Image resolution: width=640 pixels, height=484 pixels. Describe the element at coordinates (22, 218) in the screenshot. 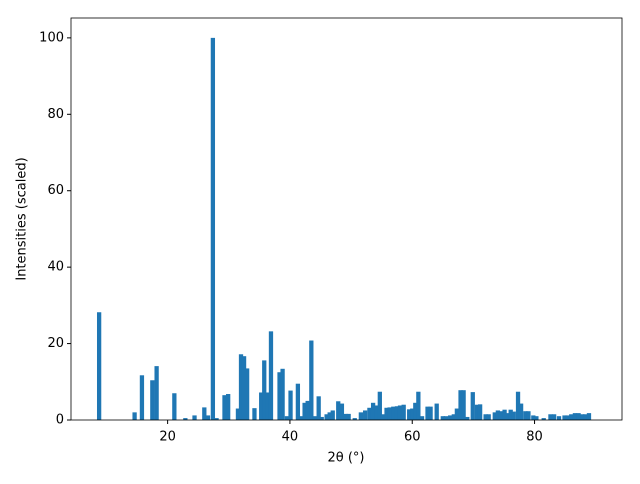

I see `y-axis-label: Intensities (scaled)` at that location.